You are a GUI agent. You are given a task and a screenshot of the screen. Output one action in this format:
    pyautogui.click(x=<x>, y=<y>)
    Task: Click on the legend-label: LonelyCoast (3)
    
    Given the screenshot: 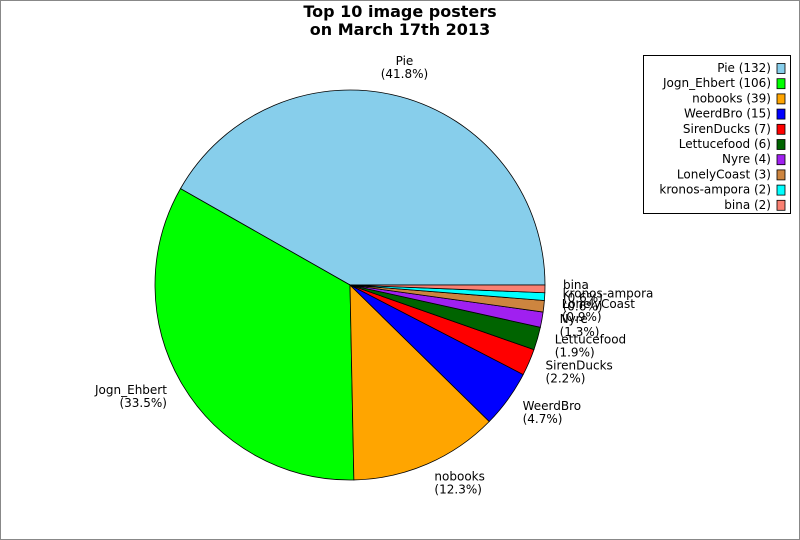 What is the action you would take?
    pyautogui.click(x=724, y=174)
    